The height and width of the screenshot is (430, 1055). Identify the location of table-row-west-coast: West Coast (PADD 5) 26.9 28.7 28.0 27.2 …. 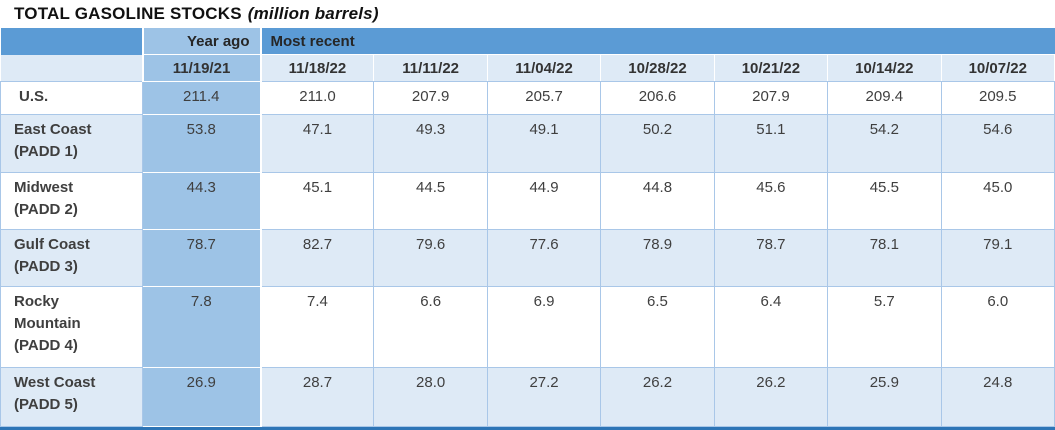
(527, 397).